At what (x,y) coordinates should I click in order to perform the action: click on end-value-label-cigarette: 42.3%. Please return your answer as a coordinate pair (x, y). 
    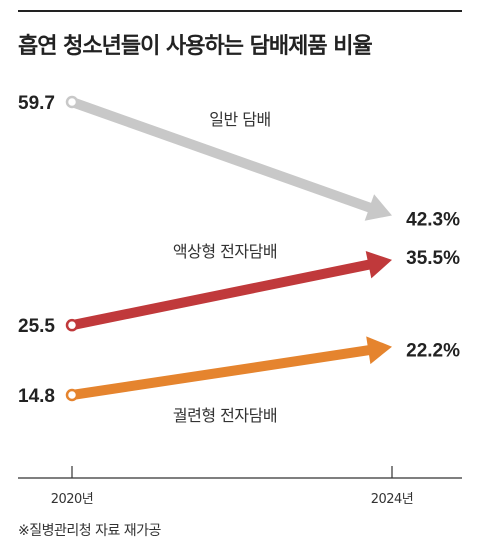
    Looking at the image, I should click on (433, 220).